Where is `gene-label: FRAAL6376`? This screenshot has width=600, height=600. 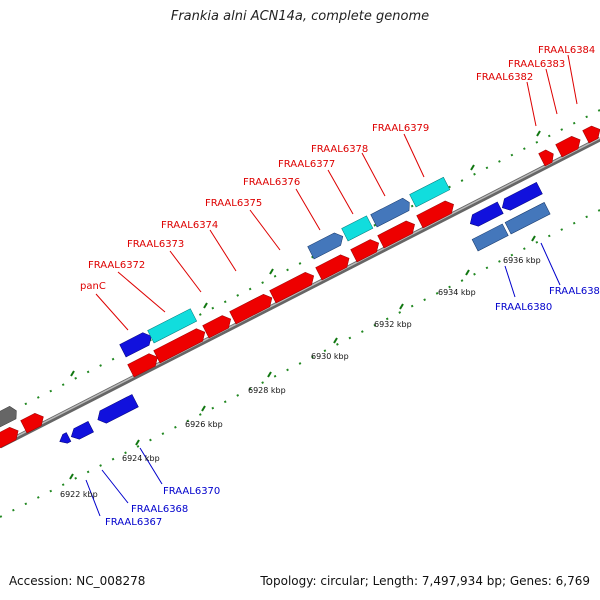 gene-label: FRAAL6376 is located at coordinates (271, 182).